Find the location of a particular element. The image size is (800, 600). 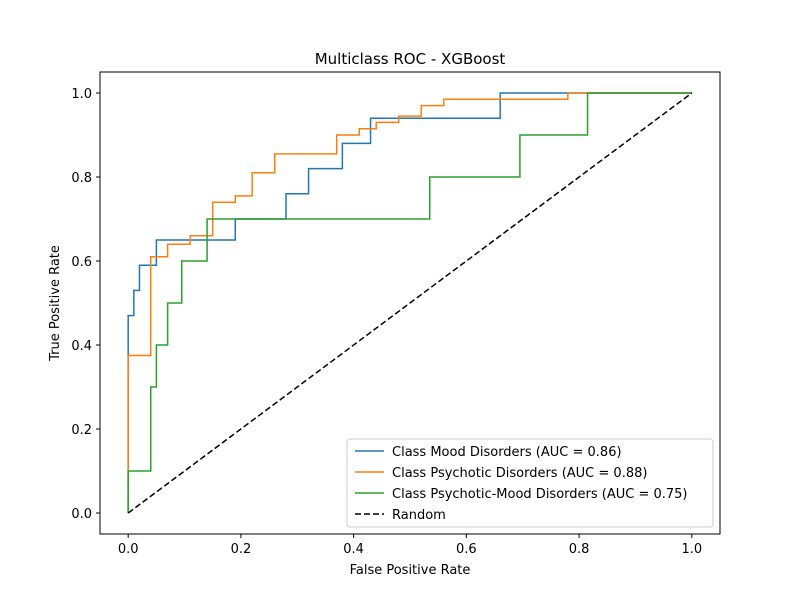

chart-title: Multiclass ROC - XGBoost is located at coordinates (410, 59).